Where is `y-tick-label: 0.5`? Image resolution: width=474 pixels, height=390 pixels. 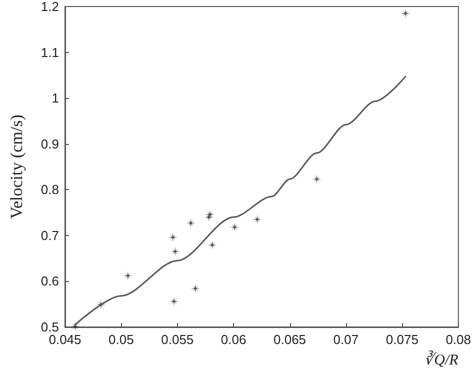 y-tick-label: 0.5 is located at coordinates (49, 327).